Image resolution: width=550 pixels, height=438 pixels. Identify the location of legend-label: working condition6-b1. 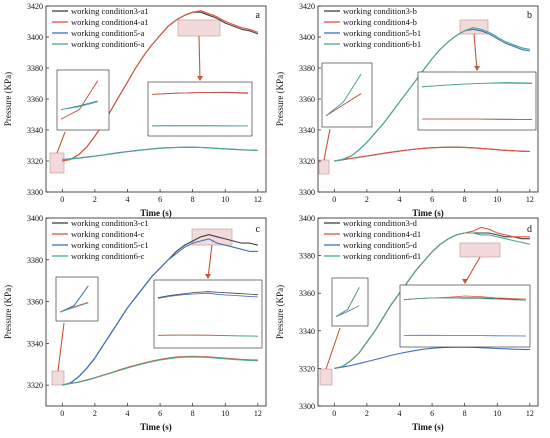
(382, 44).